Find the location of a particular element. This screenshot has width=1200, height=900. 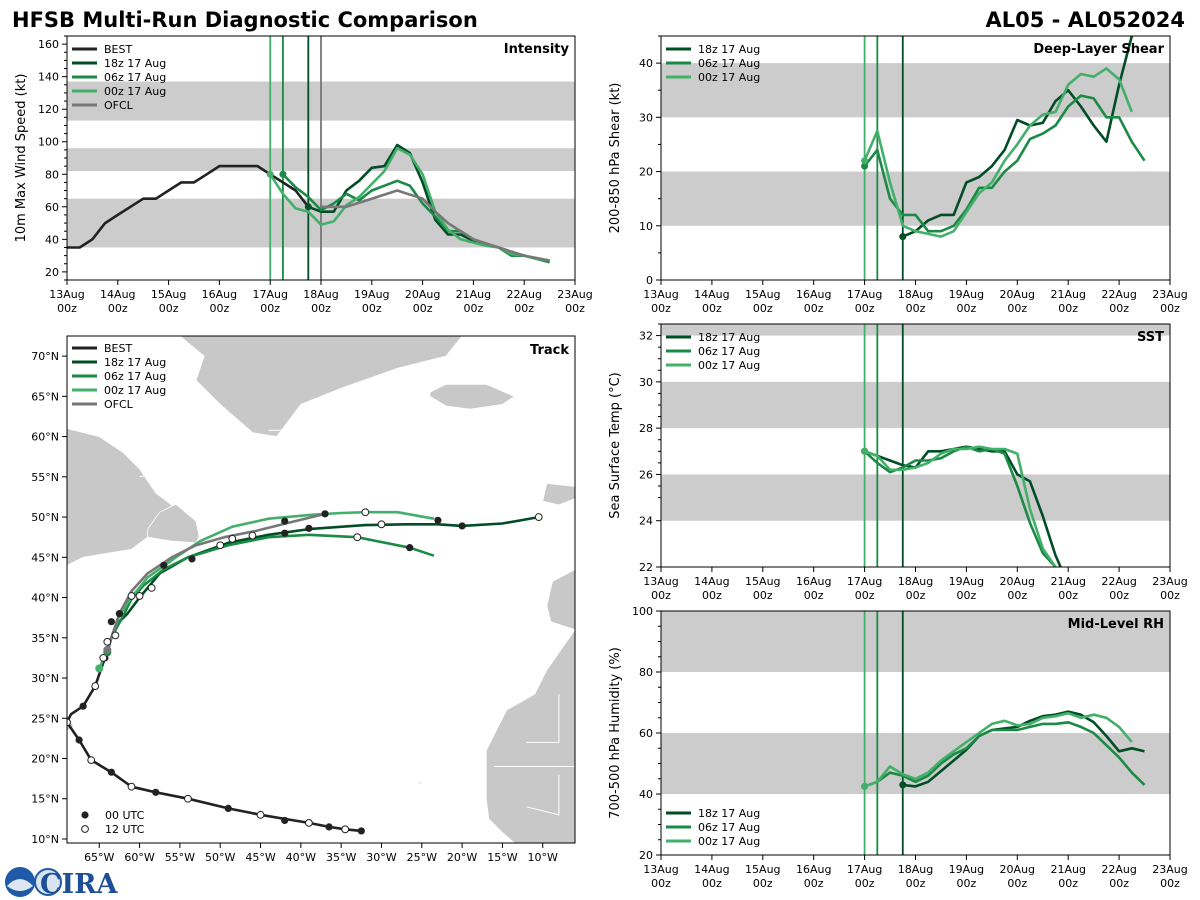

intensity-legend-label-ofcl: OFCL is located at coordinates (119, 105).